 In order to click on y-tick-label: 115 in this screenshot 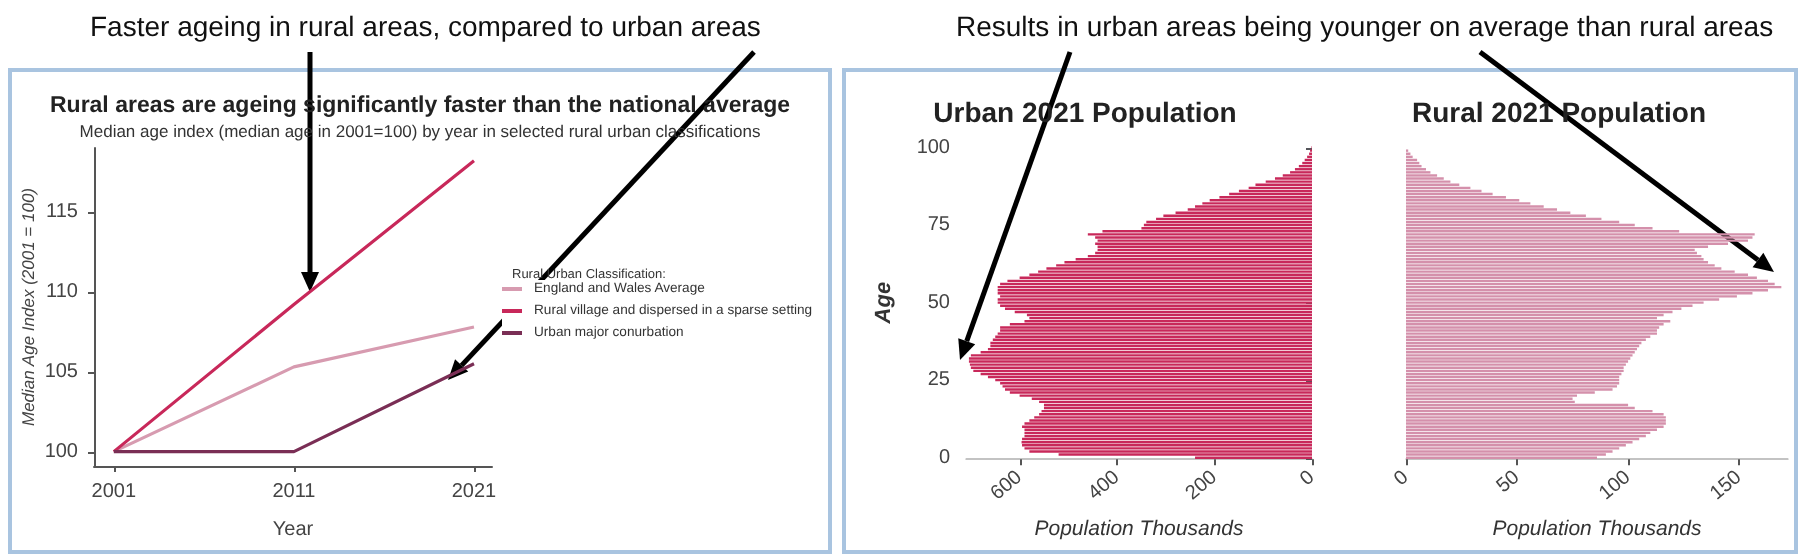, I will do `click(62, 211)`.